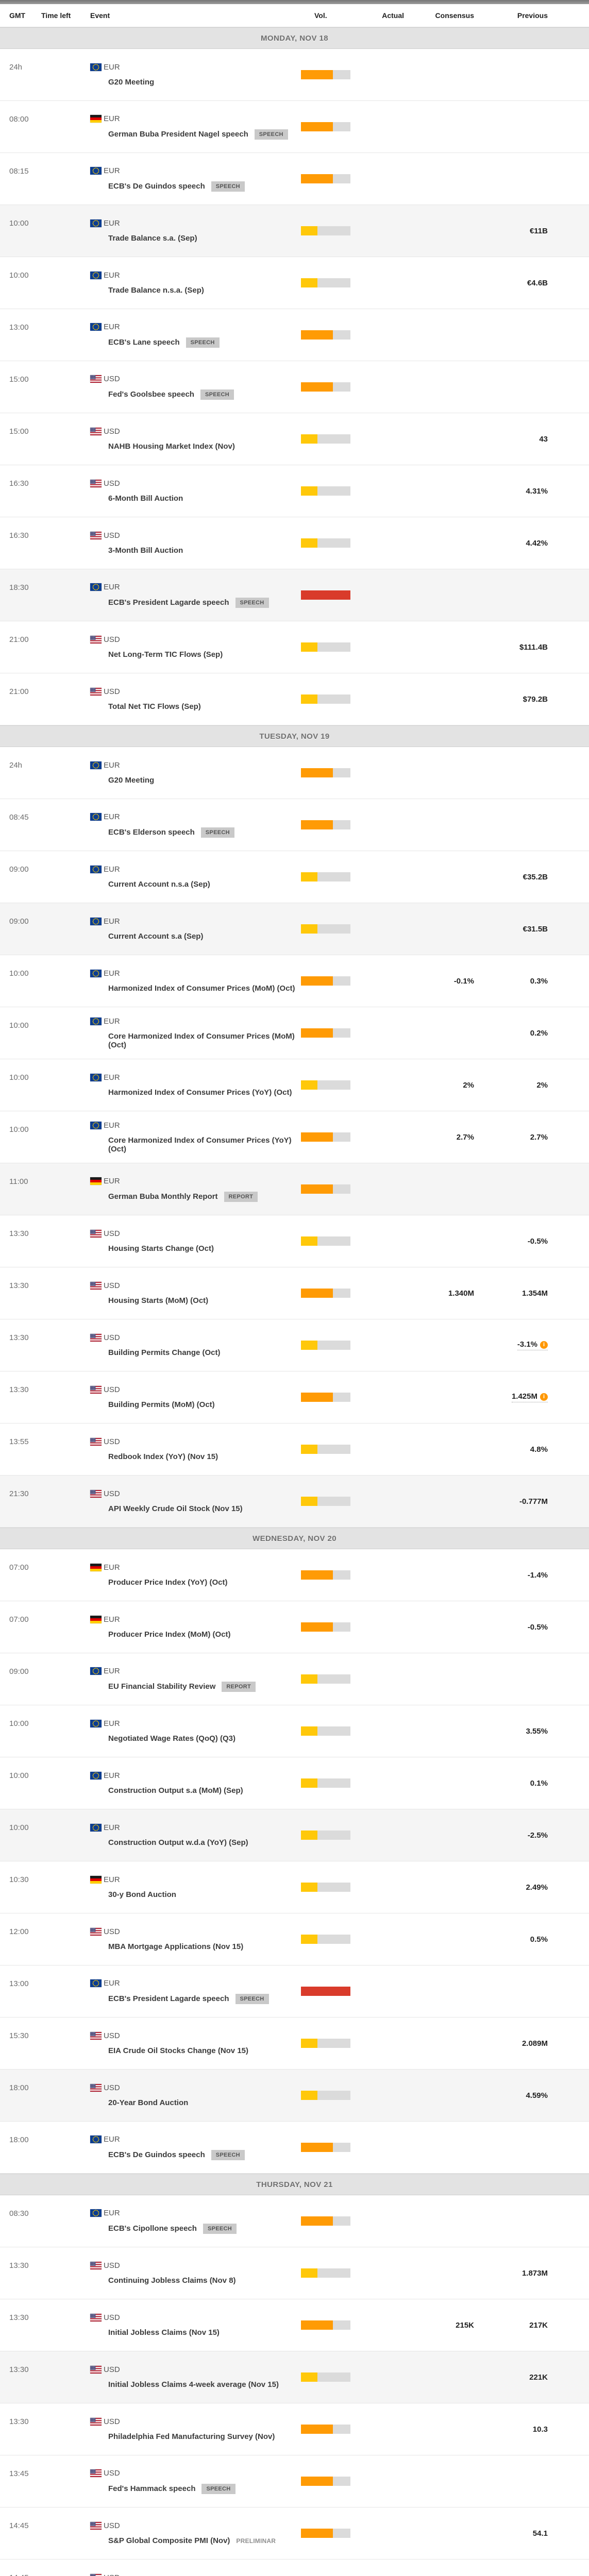 The image size is (589, 2576). Describe the element at coordinates (294, 2096) in the screenshot. I see `event-row: 18:00 USD 20-Year Bond Auction 4.59%` at that location.